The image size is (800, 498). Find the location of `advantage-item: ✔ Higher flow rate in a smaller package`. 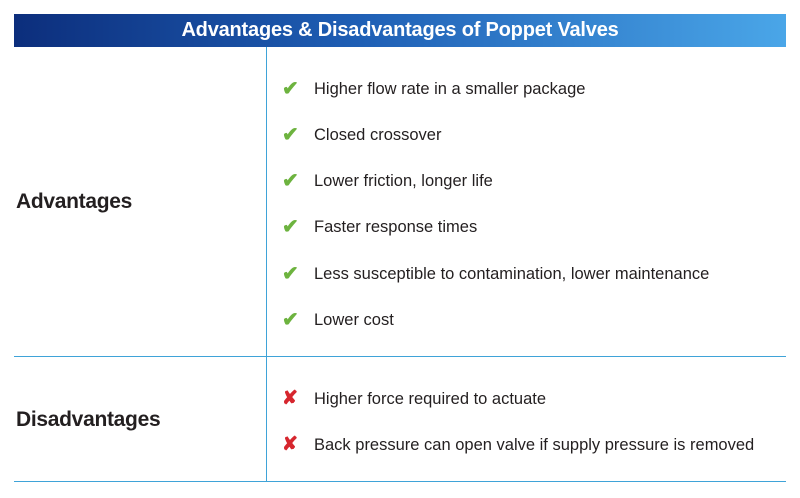

advantage-item: ✔ Higher flow rate in a smaller package is located at coordinates (433, 89).